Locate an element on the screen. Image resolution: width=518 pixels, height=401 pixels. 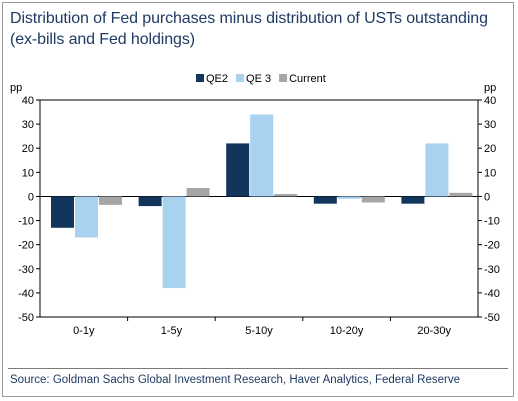
bar-qe3-0-1y is located at coordinates (86, 217).